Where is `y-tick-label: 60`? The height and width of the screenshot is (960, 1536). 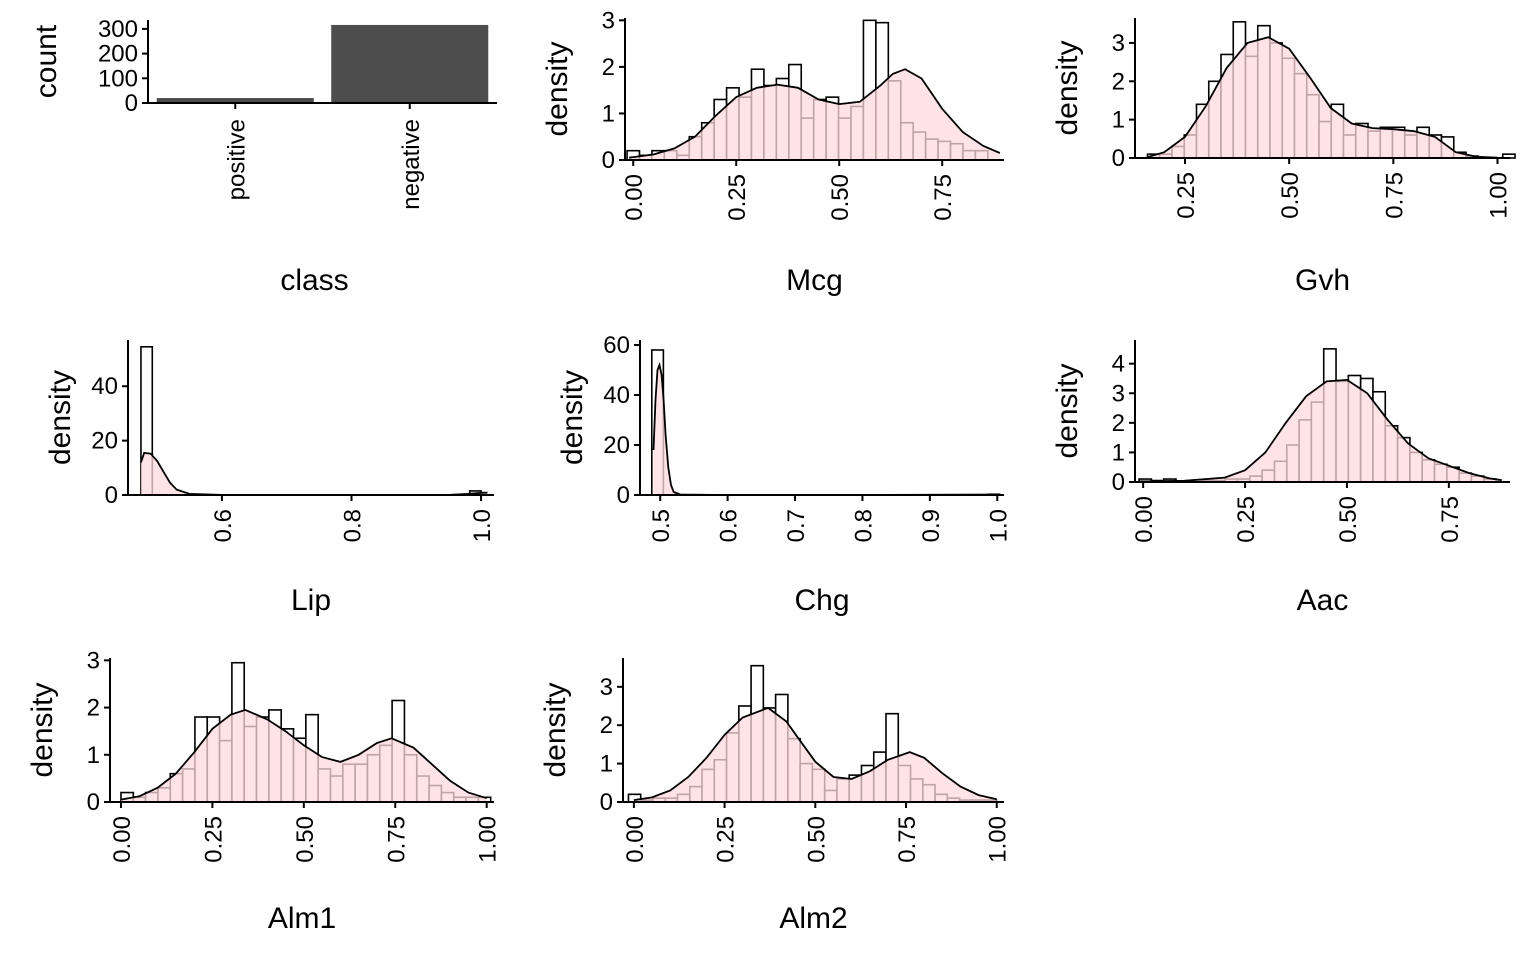 y-tick-label: 60 is located at coordinates (616, 345).